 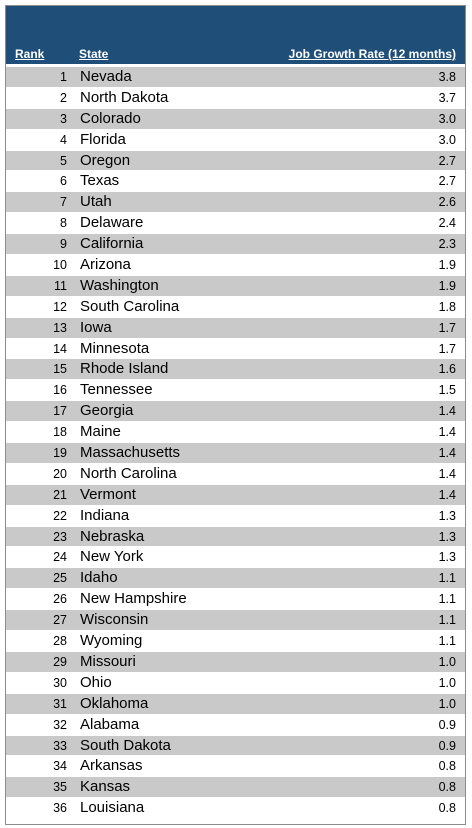 What do you see at coordinates (447, 369) in the screenshot?
I see `rate-cell: 1.6` at bounding box center [447, 369].